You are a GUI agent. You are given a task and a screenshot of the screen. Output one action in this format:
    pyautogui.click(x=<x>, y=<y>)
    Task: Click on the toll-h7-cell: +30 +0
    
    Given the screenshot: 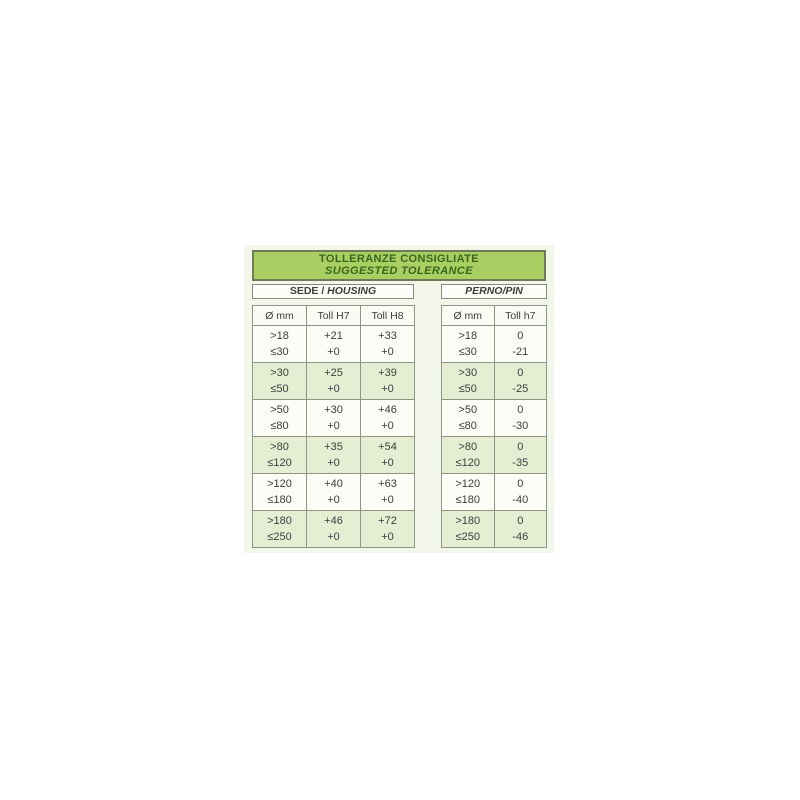 What is the action you would take?
    pyautogui.click(x=333, y=418)
    